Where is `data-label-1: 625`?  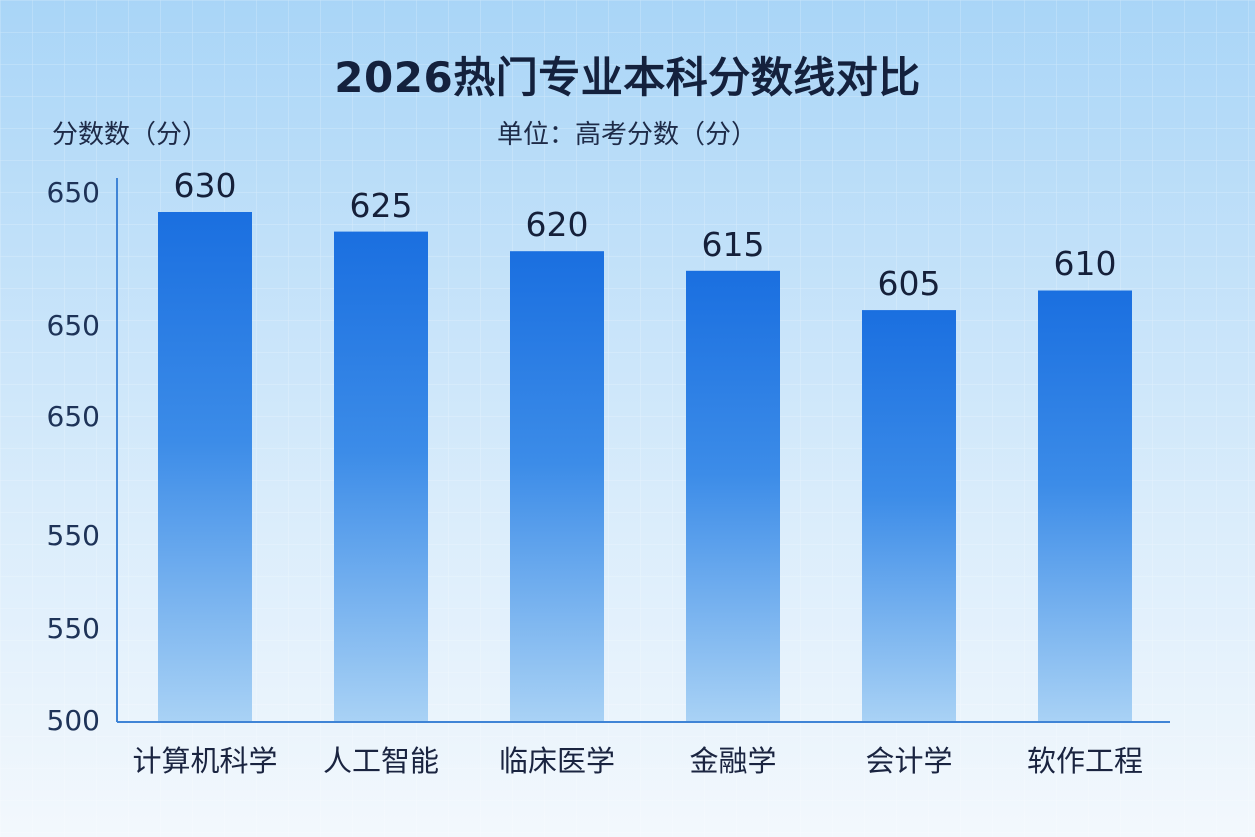 data-label-1: 625 is located at coordinates (381, 205).